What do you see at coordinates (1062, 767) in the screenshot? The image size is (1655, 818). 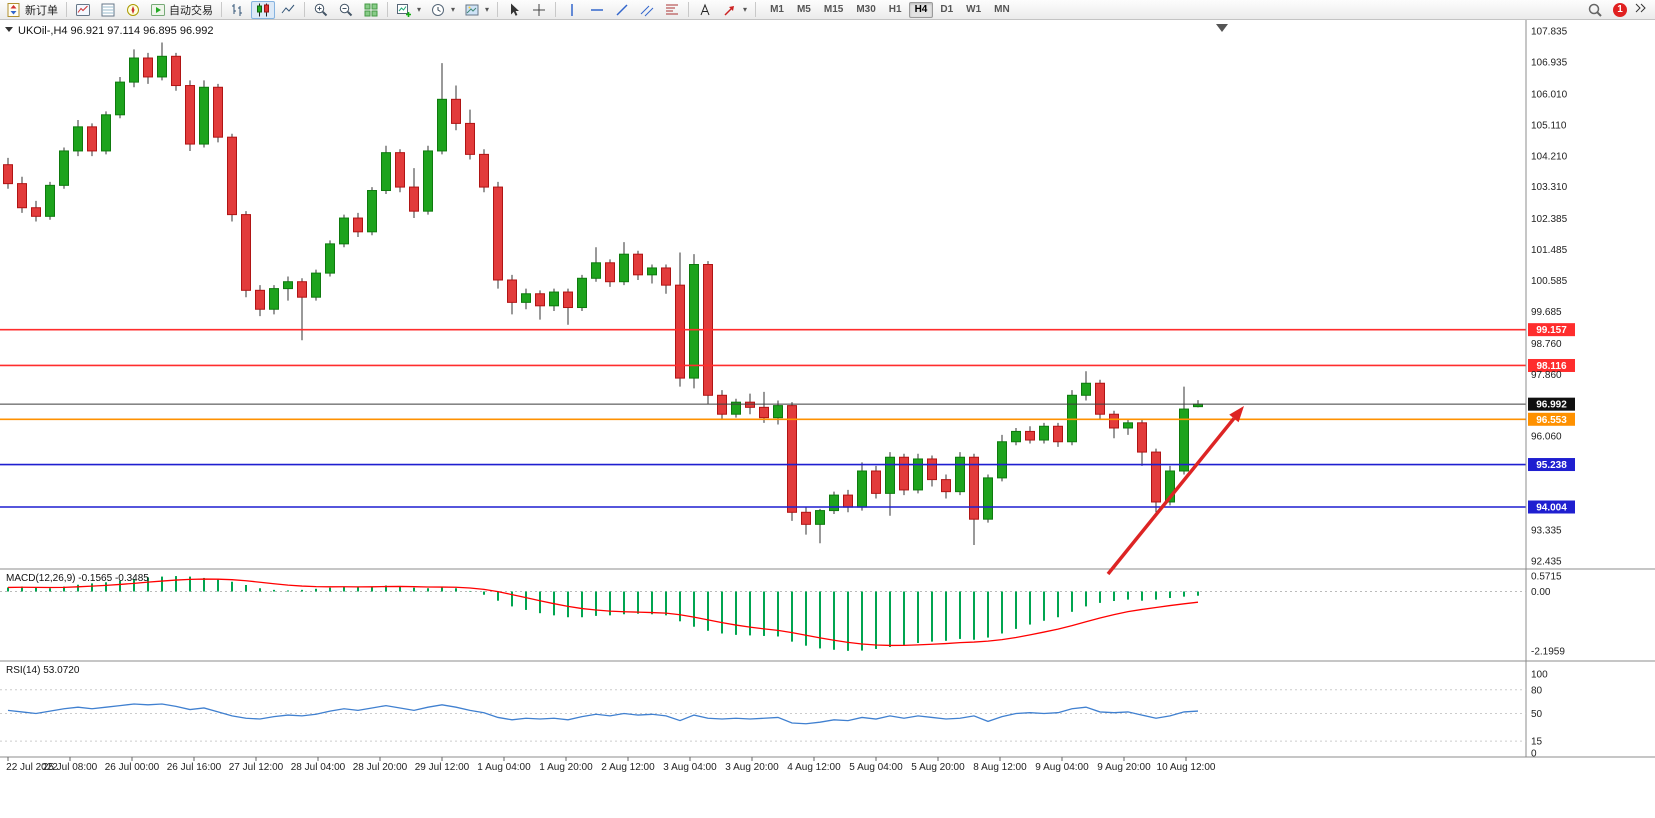 I see `x-axis-label: 9 Aug 04:00` at bounding box center [1062, 767].